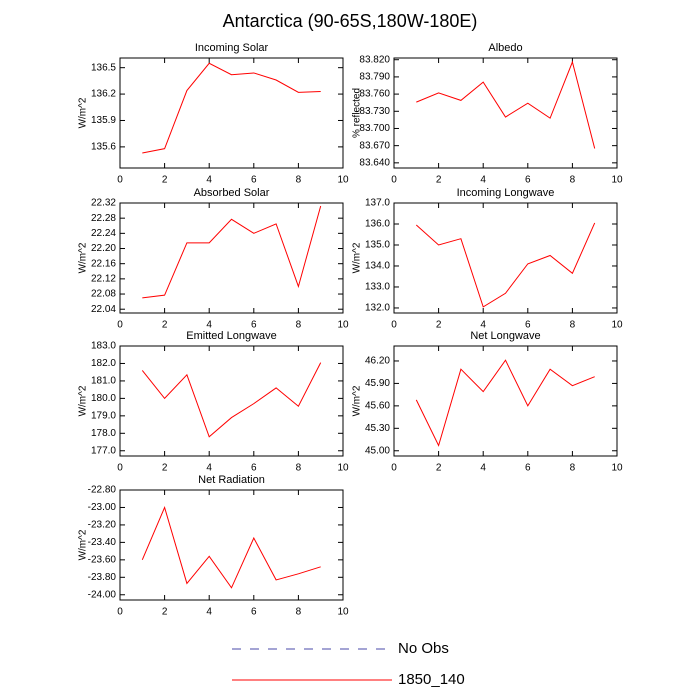  I want to click on y-tick-label: 133.0, so click(377, 287).